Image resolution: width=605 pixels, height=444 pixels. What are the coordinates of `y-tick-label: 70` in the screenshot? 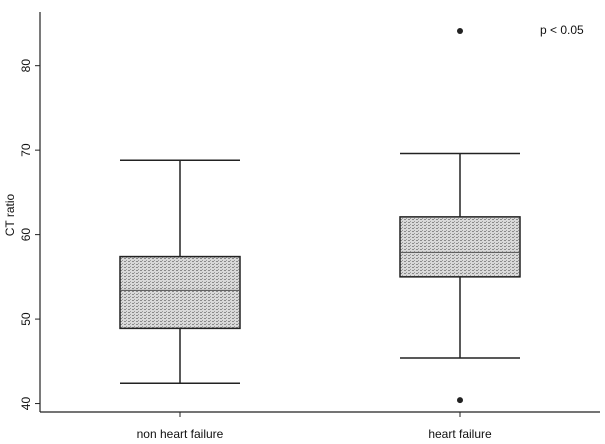 It's located at (26, 150).